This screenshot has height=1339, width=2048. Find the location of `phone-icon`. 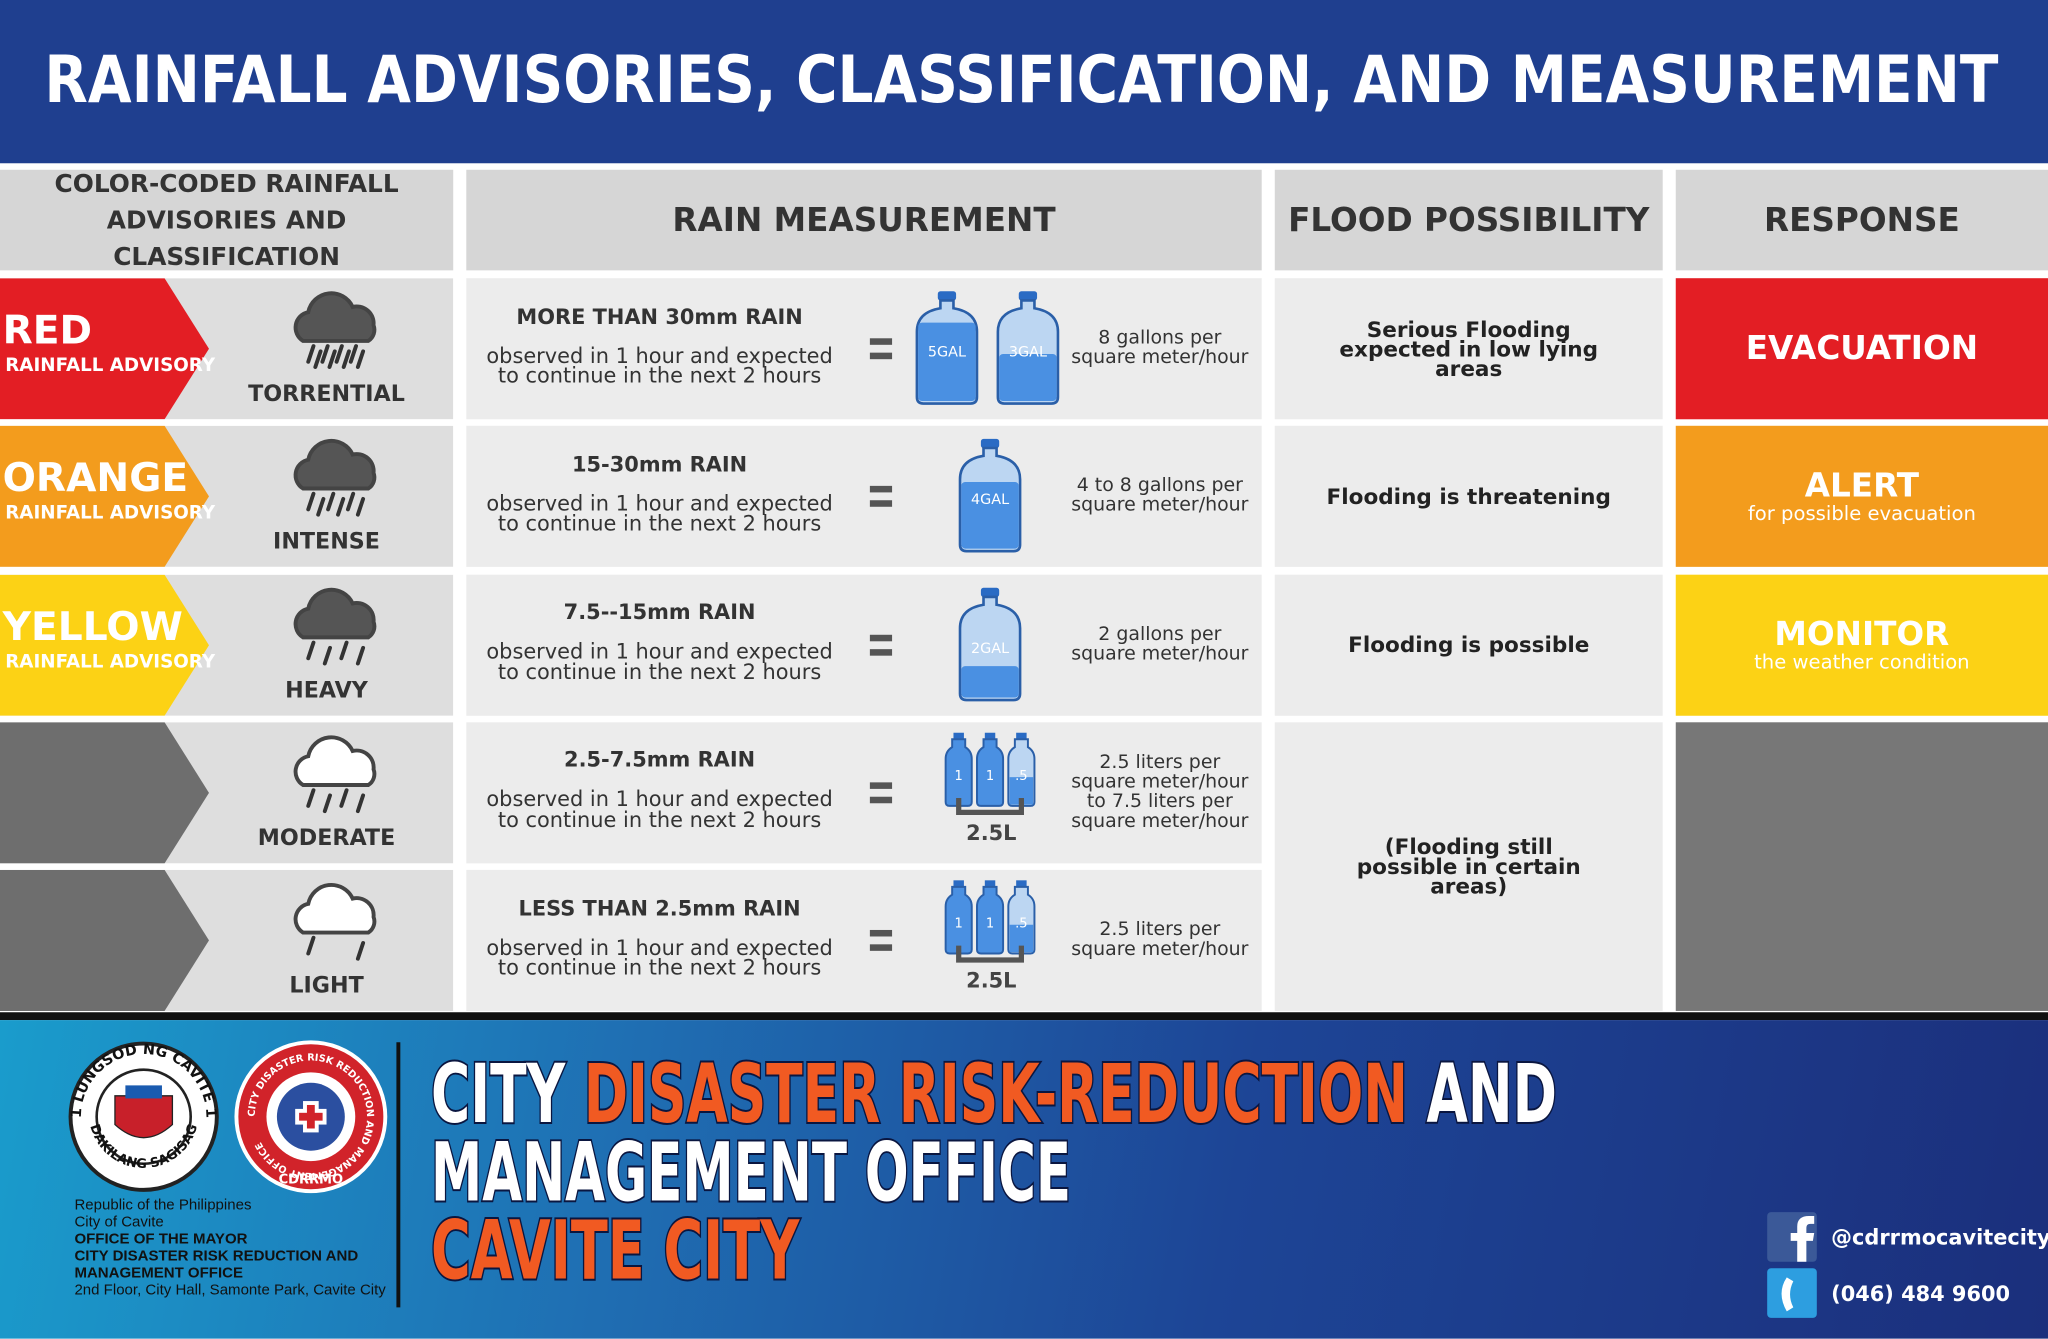

phone-icon is located at coordinates (1792, 1293).